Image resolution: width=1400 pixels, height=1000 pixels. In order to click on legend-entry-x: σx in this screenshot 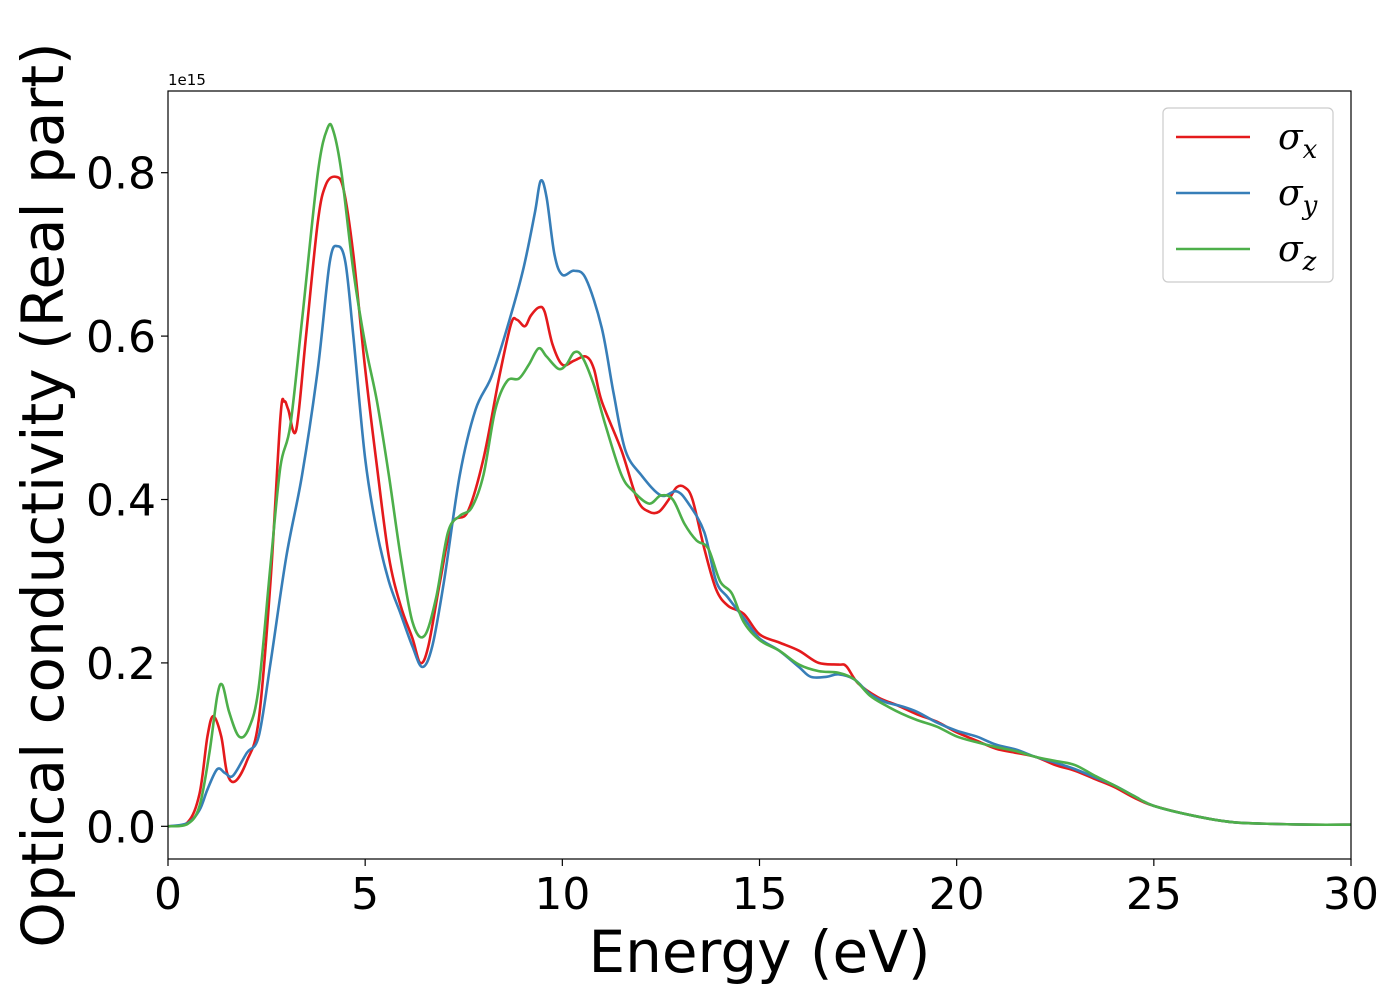, I will do `click(1298, 141)`.